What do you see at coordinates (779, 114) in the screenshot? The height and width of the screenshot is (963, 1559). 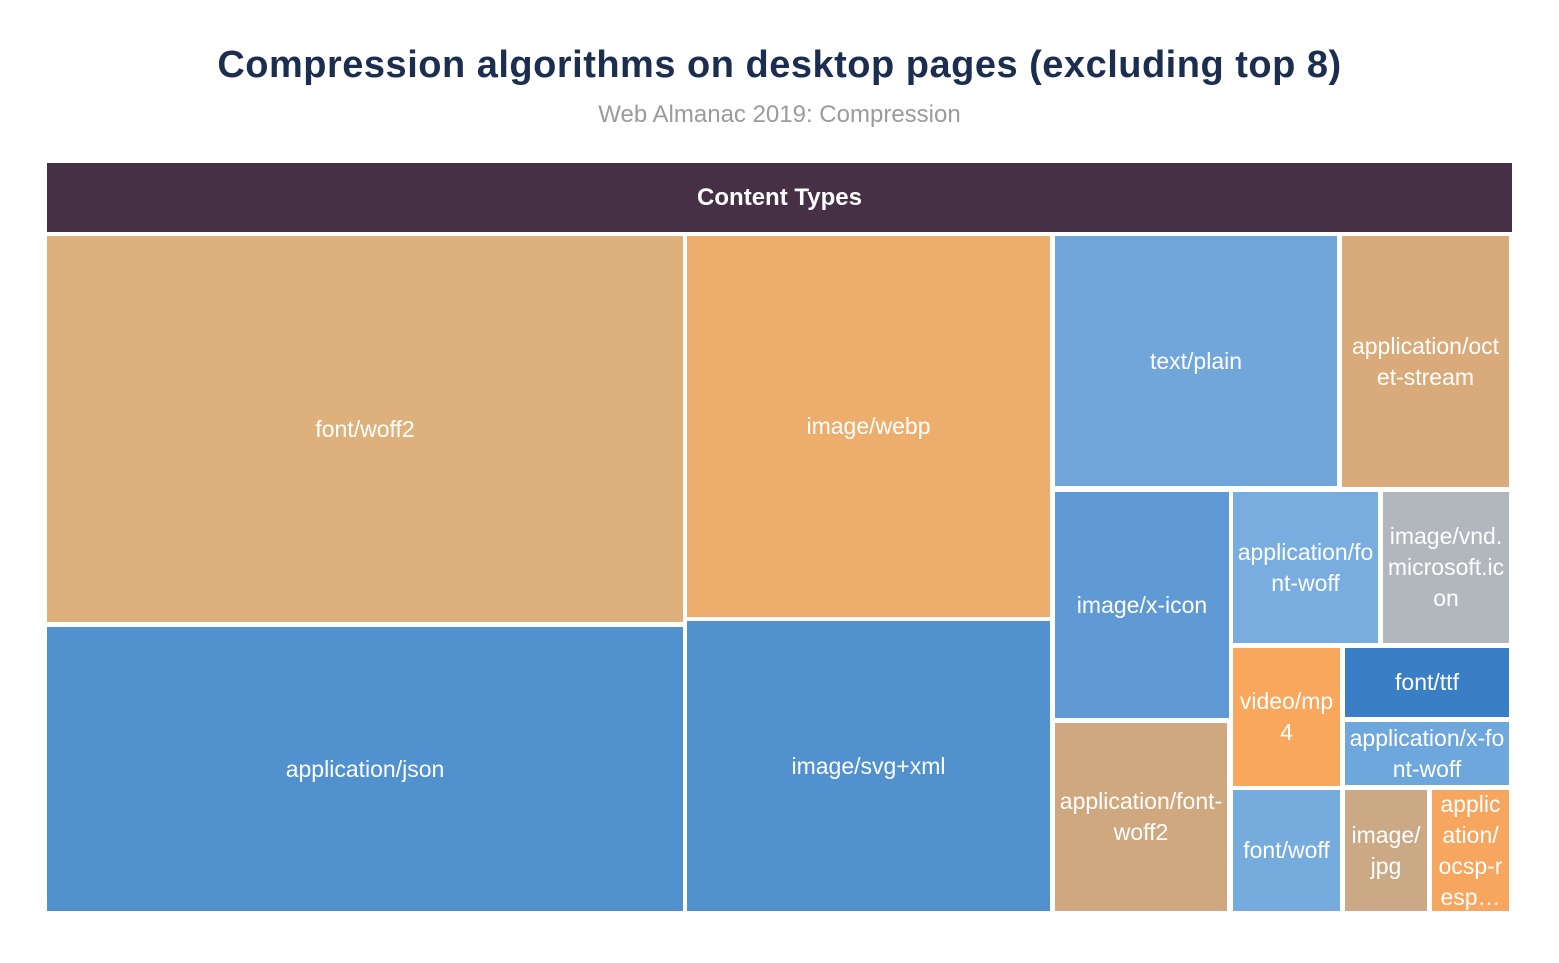 I see `chart-subtitle: Web Almanac 2019: Compression` at bounding box center [779, 114].